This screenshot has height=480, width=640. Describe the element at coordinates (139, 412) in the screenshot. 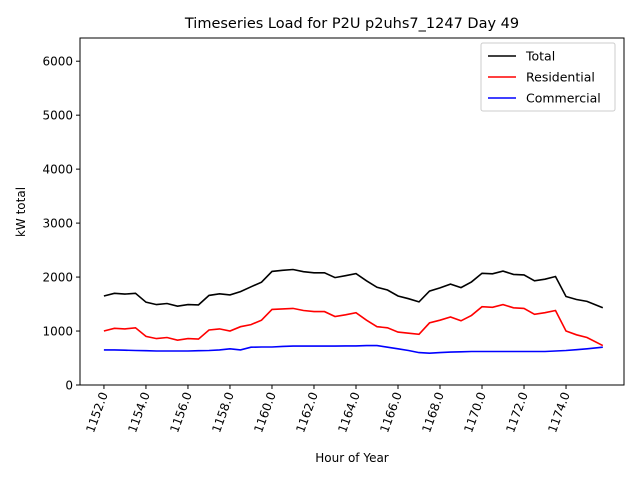

I see `x-tick-label: 1154.0` at that location.